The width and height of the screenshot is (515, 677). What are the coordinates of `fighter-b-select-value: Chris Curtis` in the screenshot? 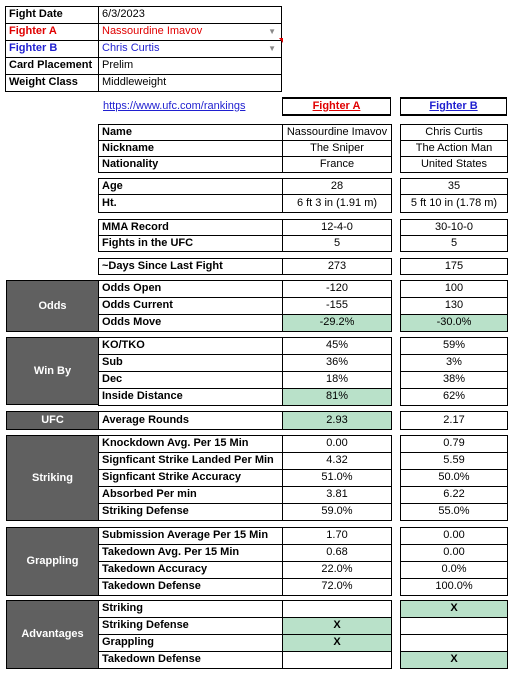 It's located at (131, 48).